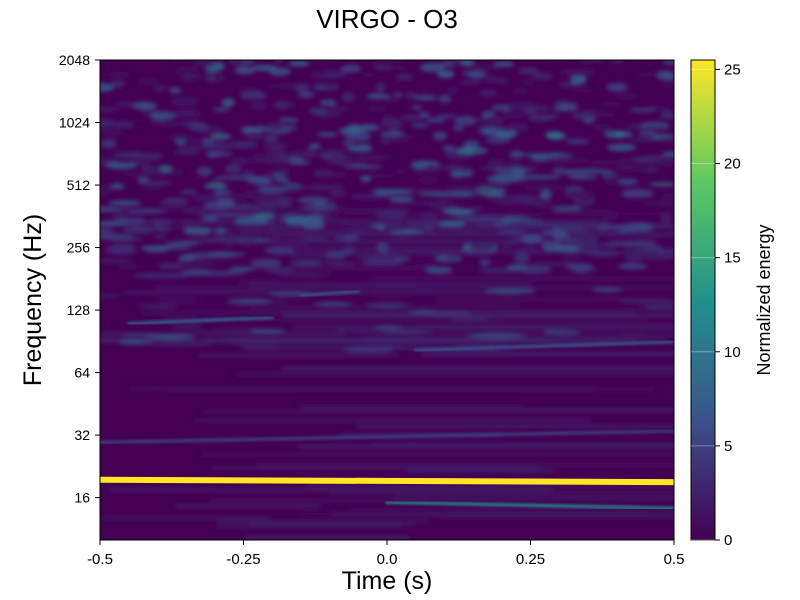 This screenshot has width=800, height=600. I want to click on x-axis: -0.5 -0.25 0.0 0.25 0.5, so click(385, 554).